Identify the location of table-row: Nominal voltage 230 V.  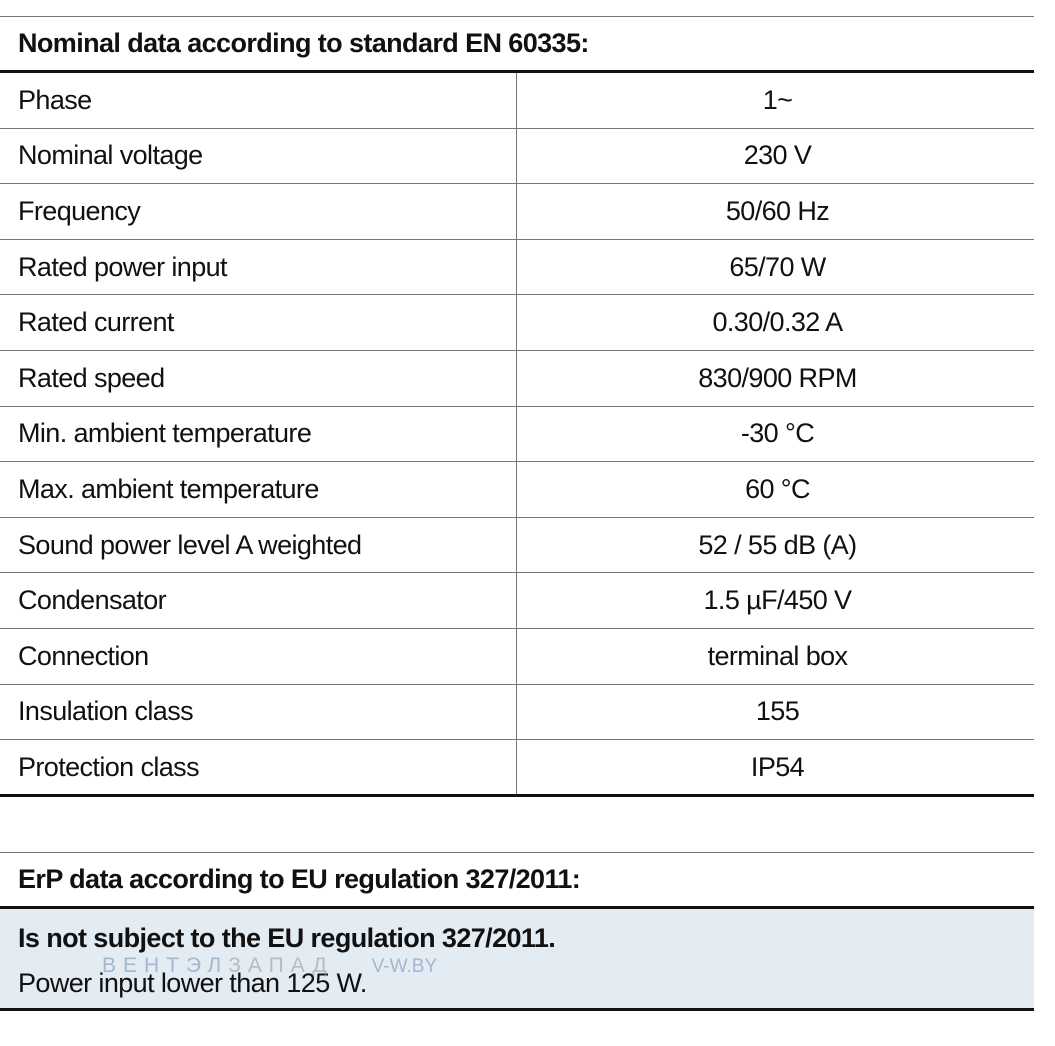
(517, 156).